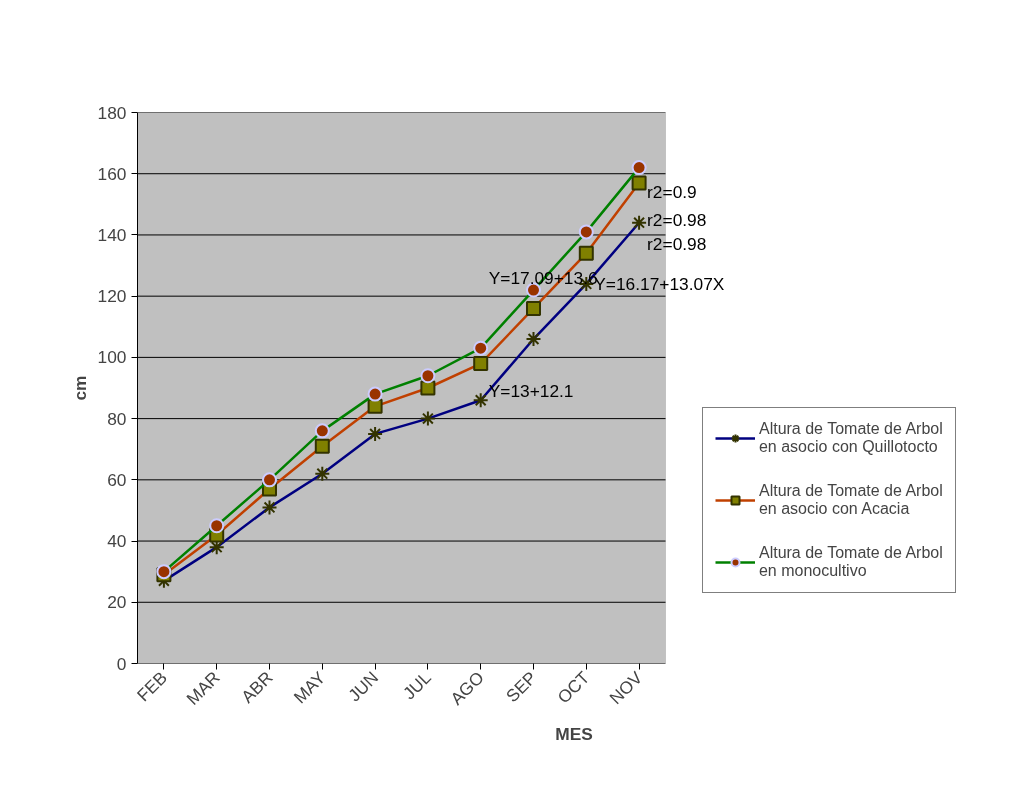 The width and height of the screenshot is (1020, 807). Describe the element at coordinates (112, 357) in the screenshot. I see `y-tick-label: 100` at that location.